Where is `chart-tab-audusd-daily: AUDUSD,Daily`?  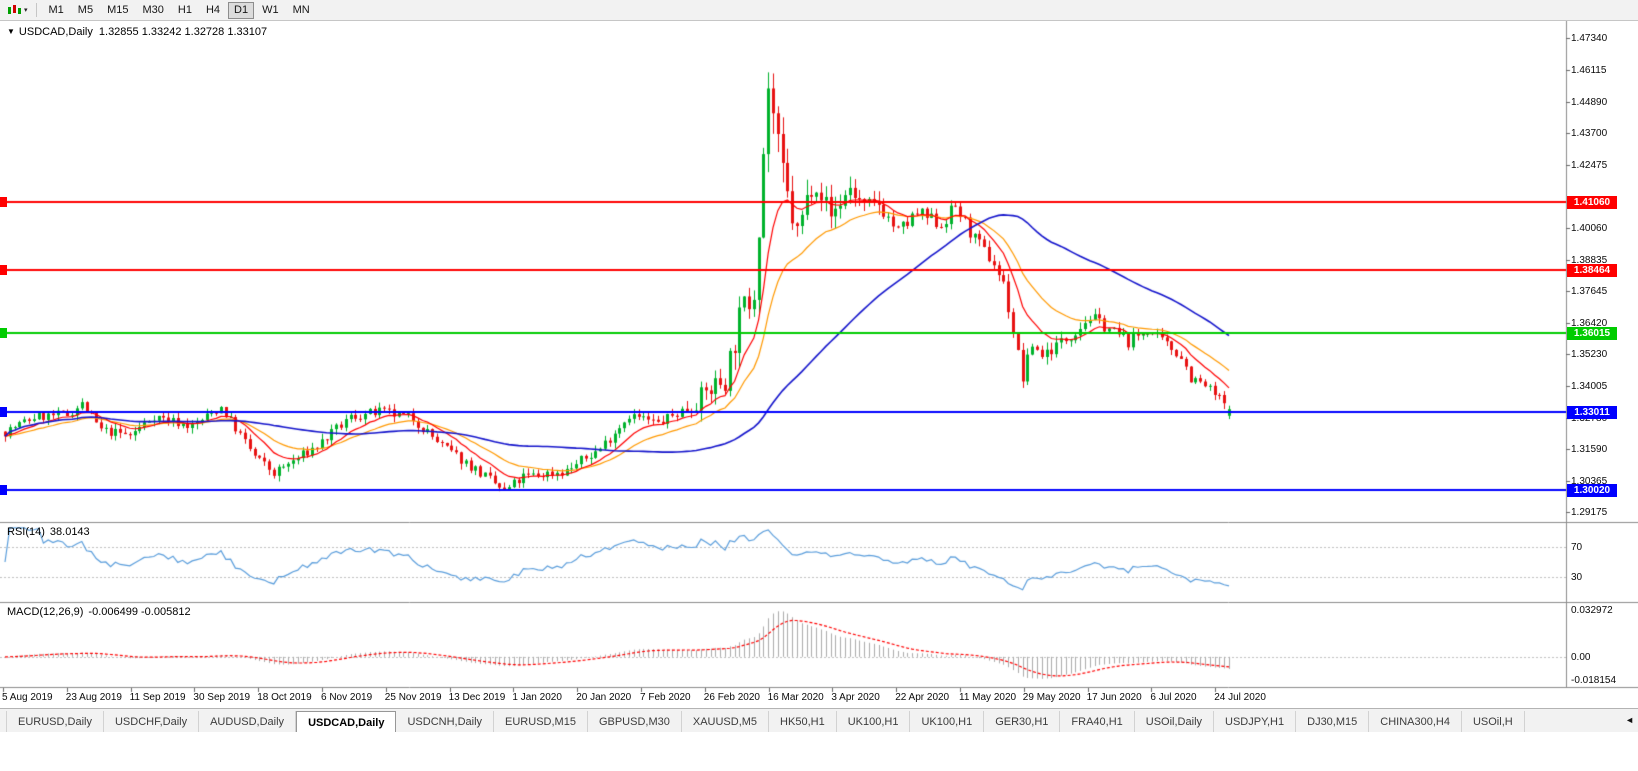 chart-tab-audusd-daily: AUDUSD,Daily is located at coordinates (248, 721).